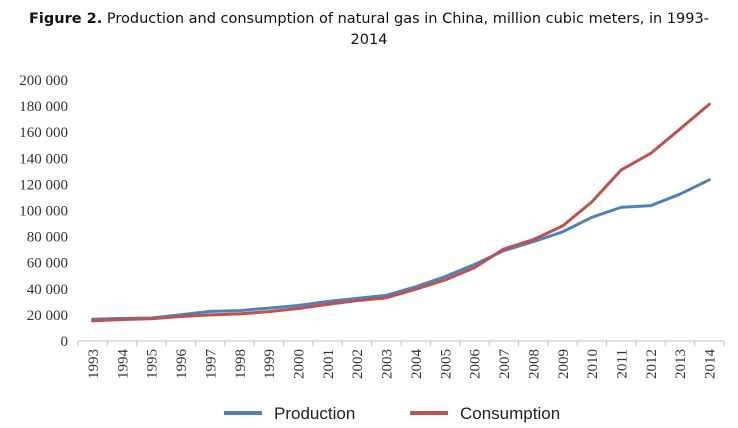 The height and width of the screenshot is (428, 738). I want to click on x-tick-label: 2013, so click(681, 364).